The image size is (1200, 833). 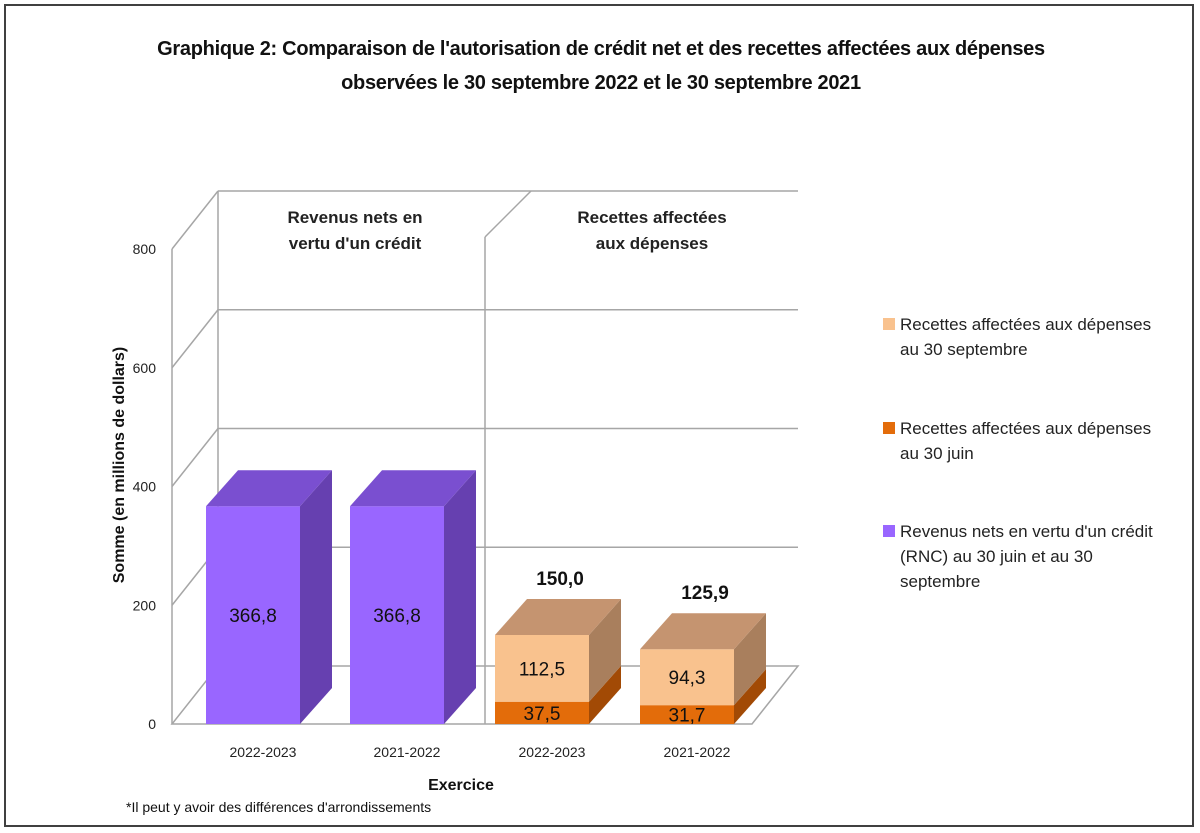 What do you see at coordinates (119, 465) in the screenshot?
I see `y-axis-label: Somme (en millions de dollars)` at bounding box center [119, 465].